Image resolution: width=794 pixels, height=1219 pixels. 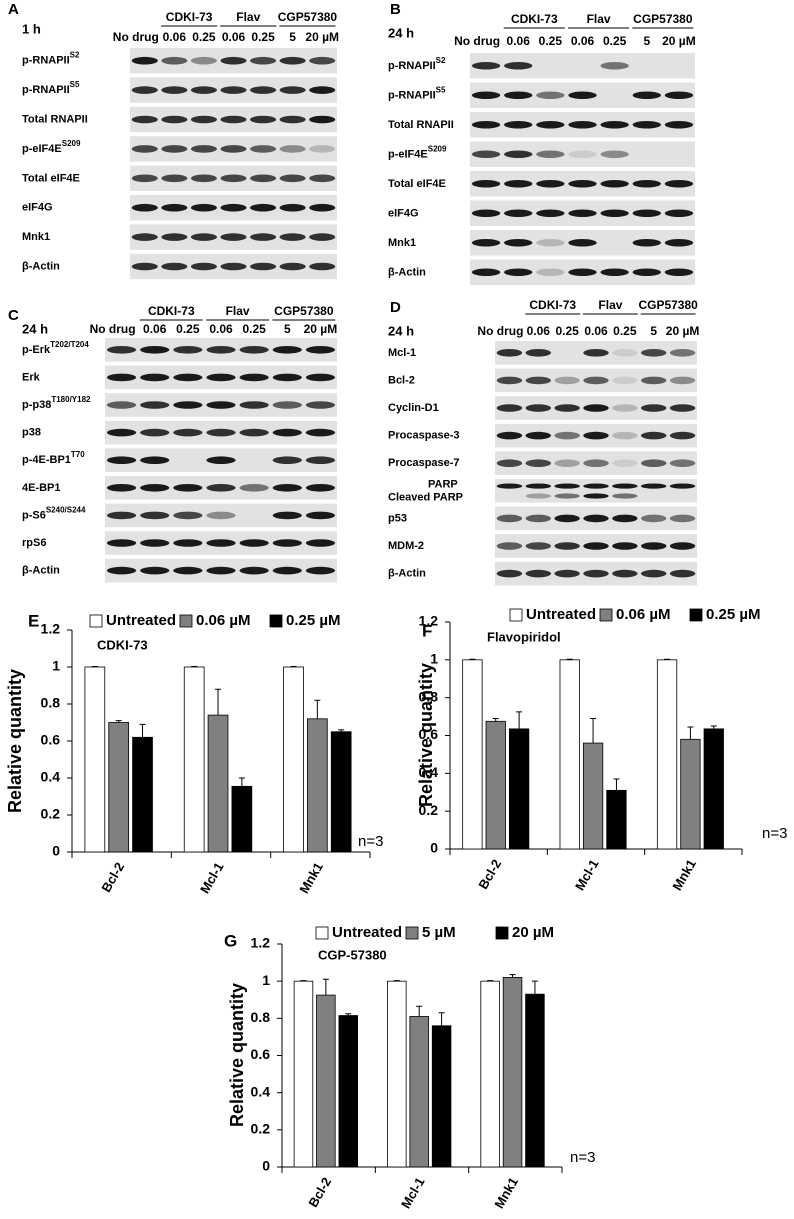 What do you see at coordinates (437, 148) in the screenshot?
I see `row-label-sup: S209` at bounding box center [437, 148].